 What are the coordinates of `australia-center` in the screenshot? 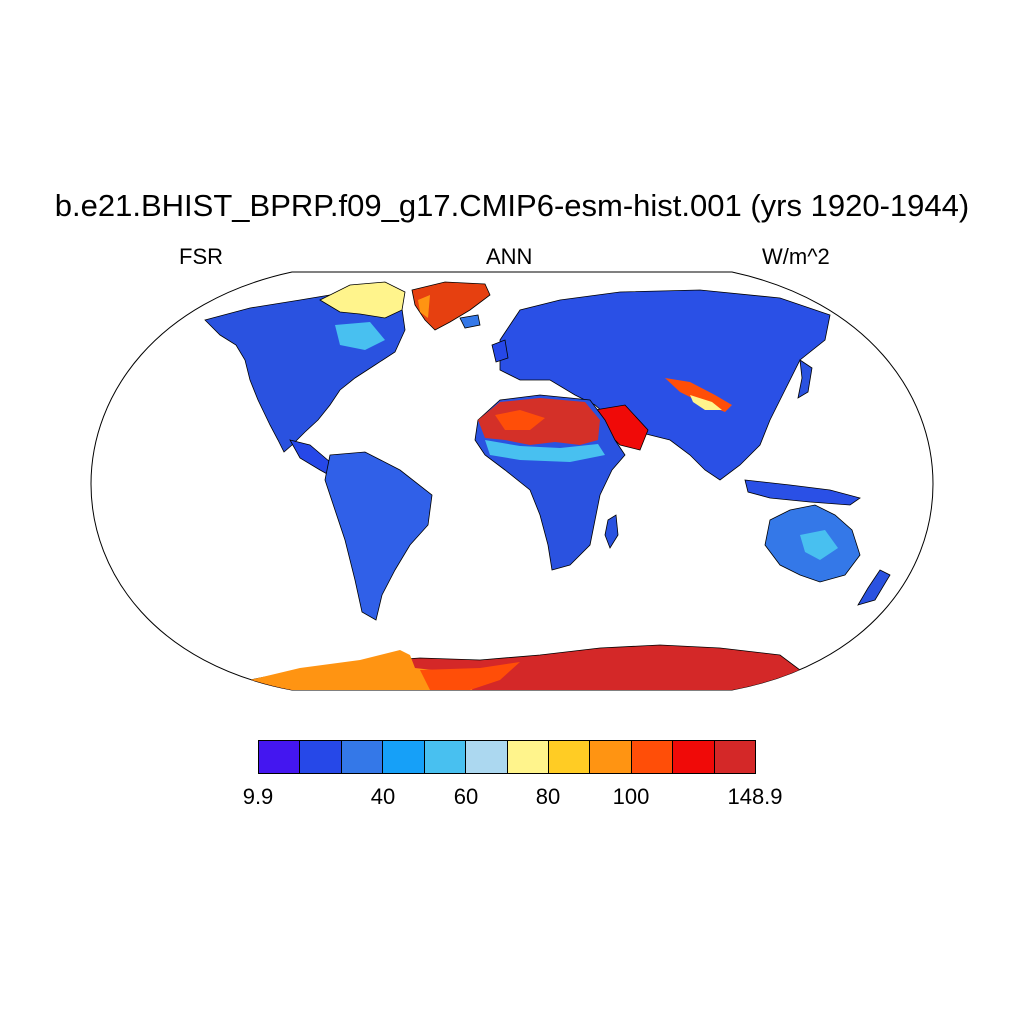 It's located at (819, 545).